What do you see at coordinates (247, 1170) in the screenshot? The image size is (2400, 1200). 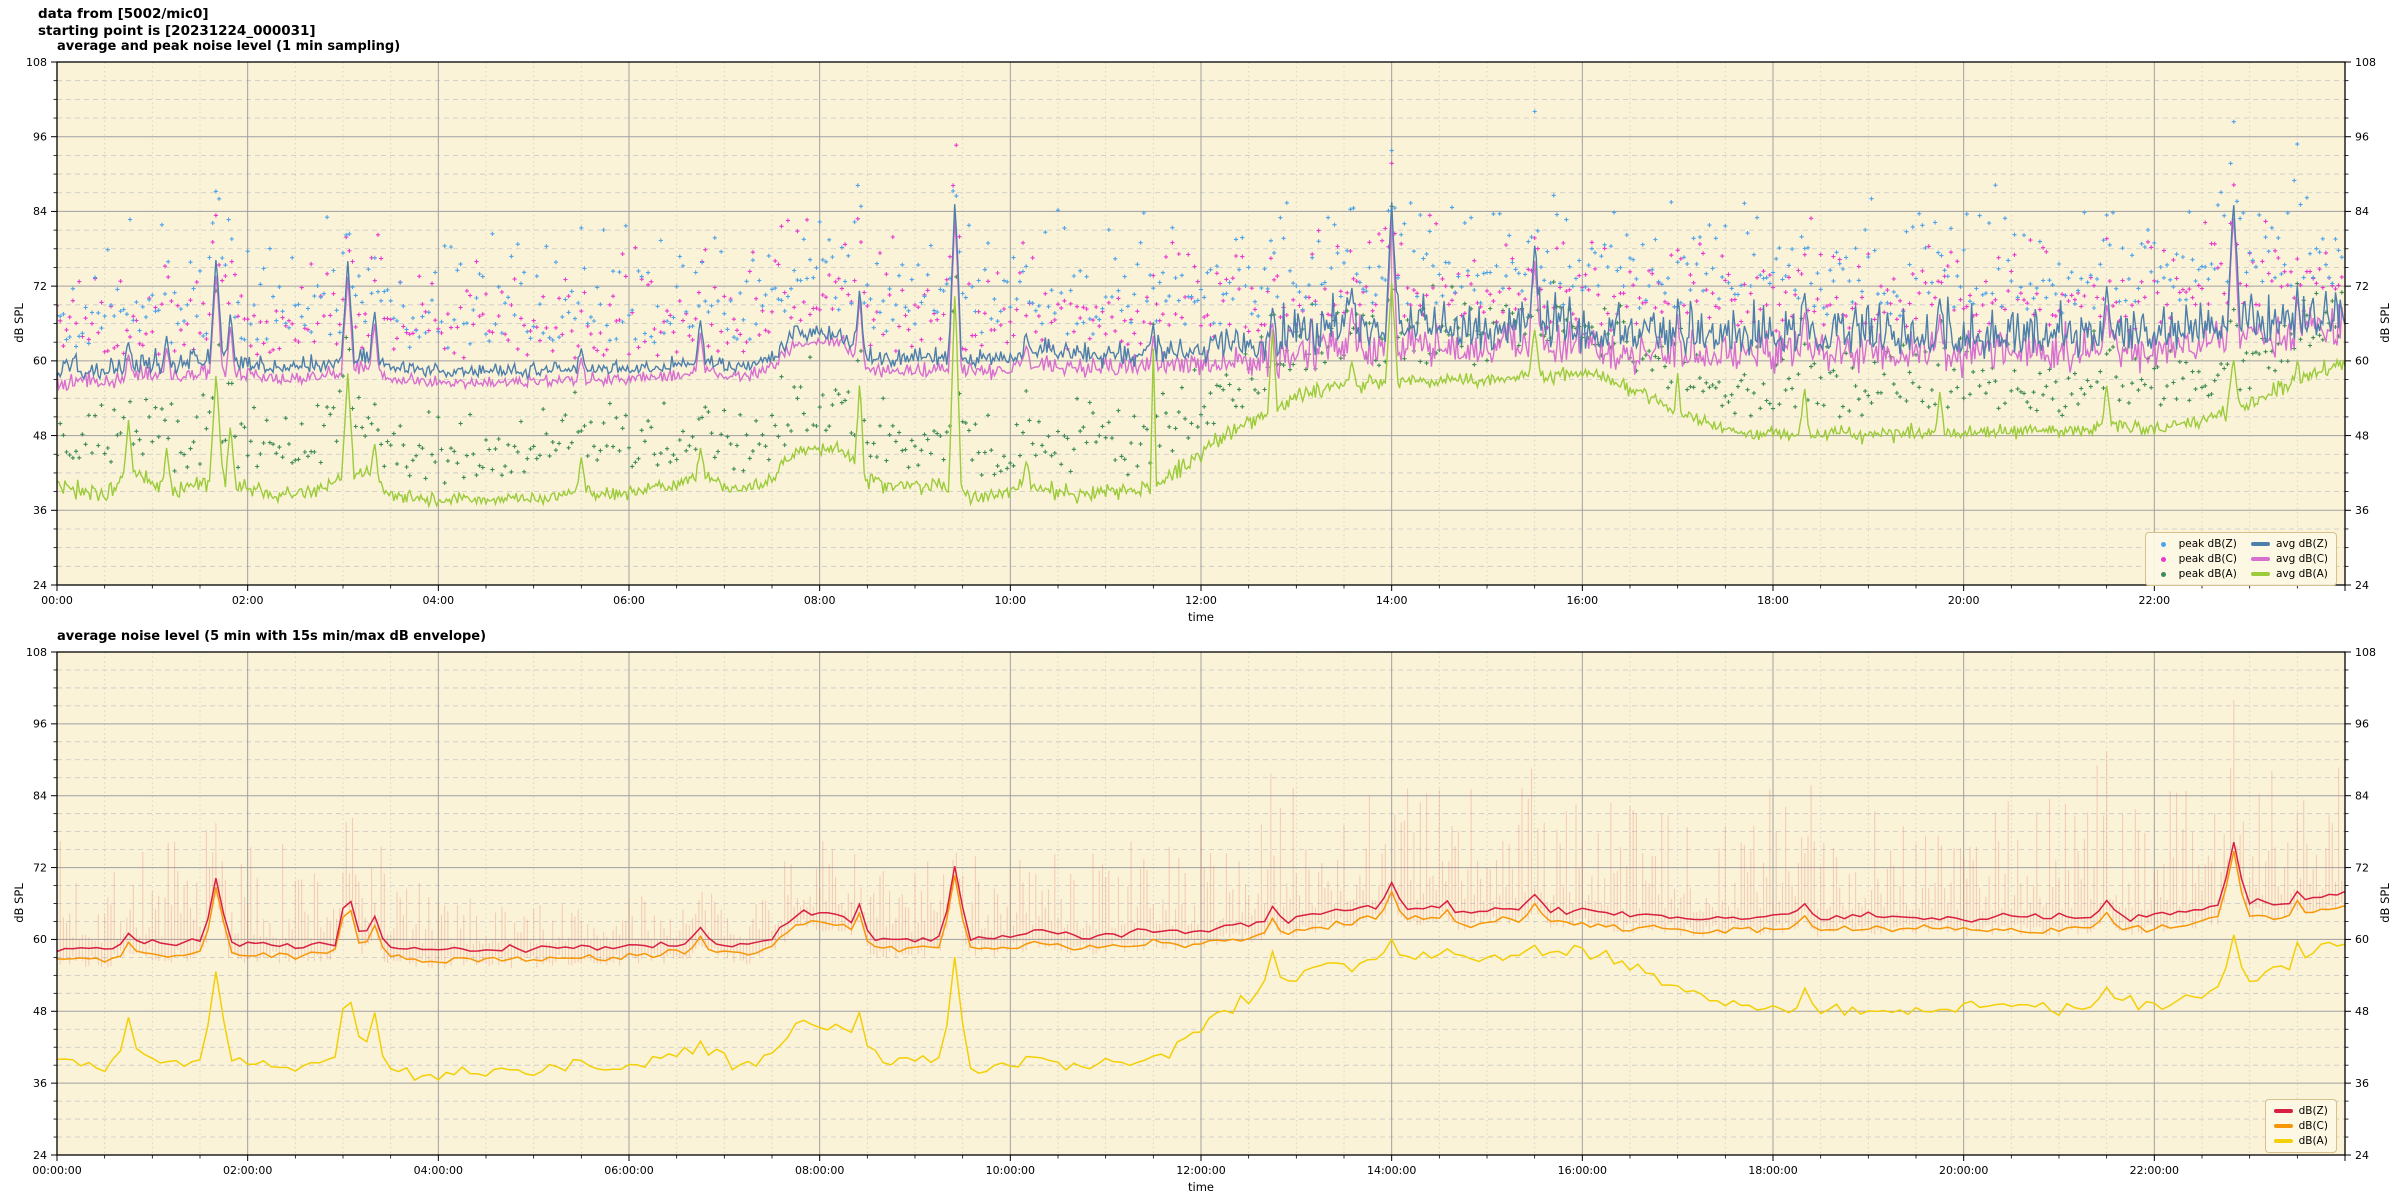 I see `xtick-label: 02:00:00` at bounding box center [247, 1170].